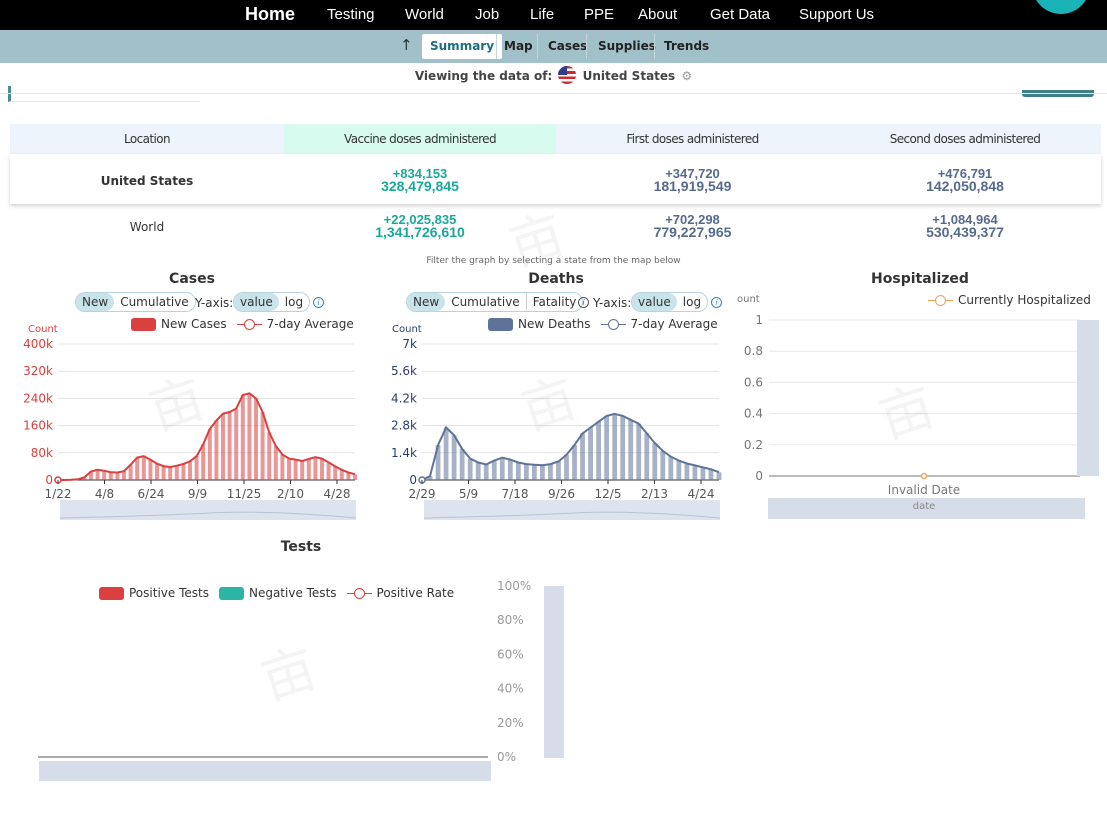 This screenshot has height=829, width=1107. I want to click on deaths-log-option: log, so click(692, 302).